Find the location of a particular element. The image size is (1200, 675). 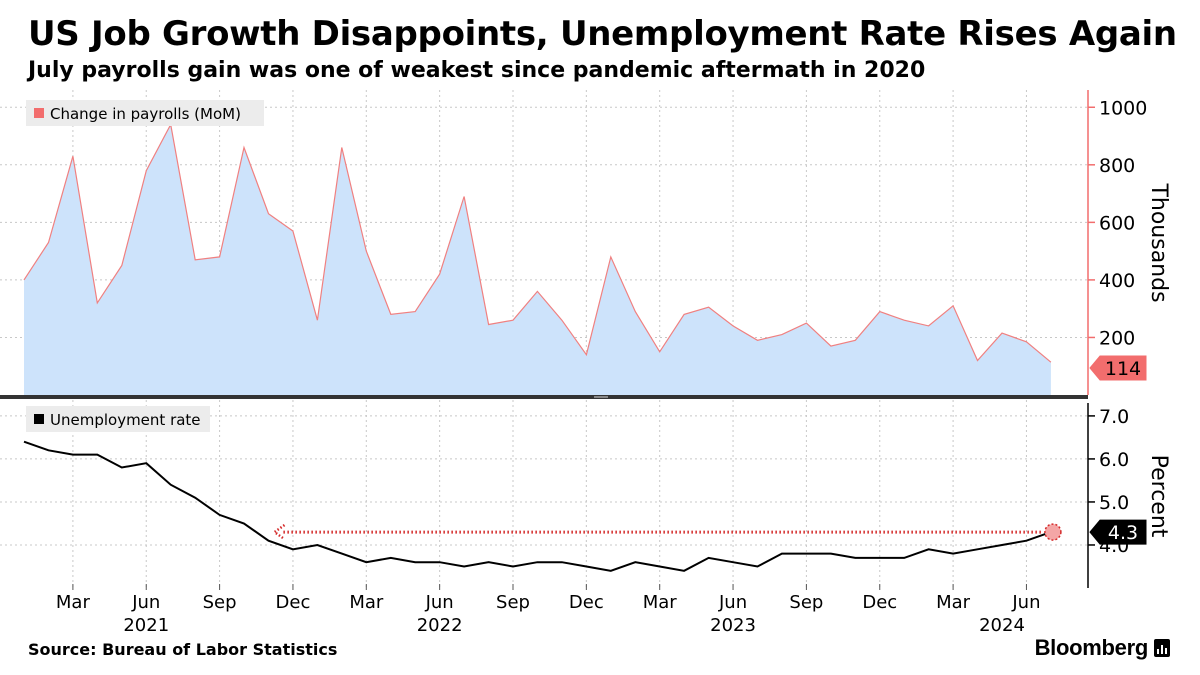

unemployment-axis-title: Percent is located at coordinates (1158, 496).